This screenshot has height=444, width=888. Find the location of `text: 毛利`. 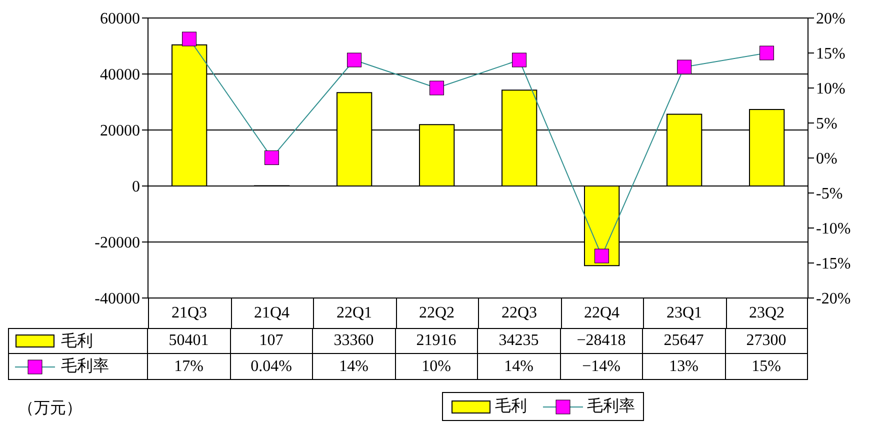

text: 毛利 is located at coordinates (511, 406).